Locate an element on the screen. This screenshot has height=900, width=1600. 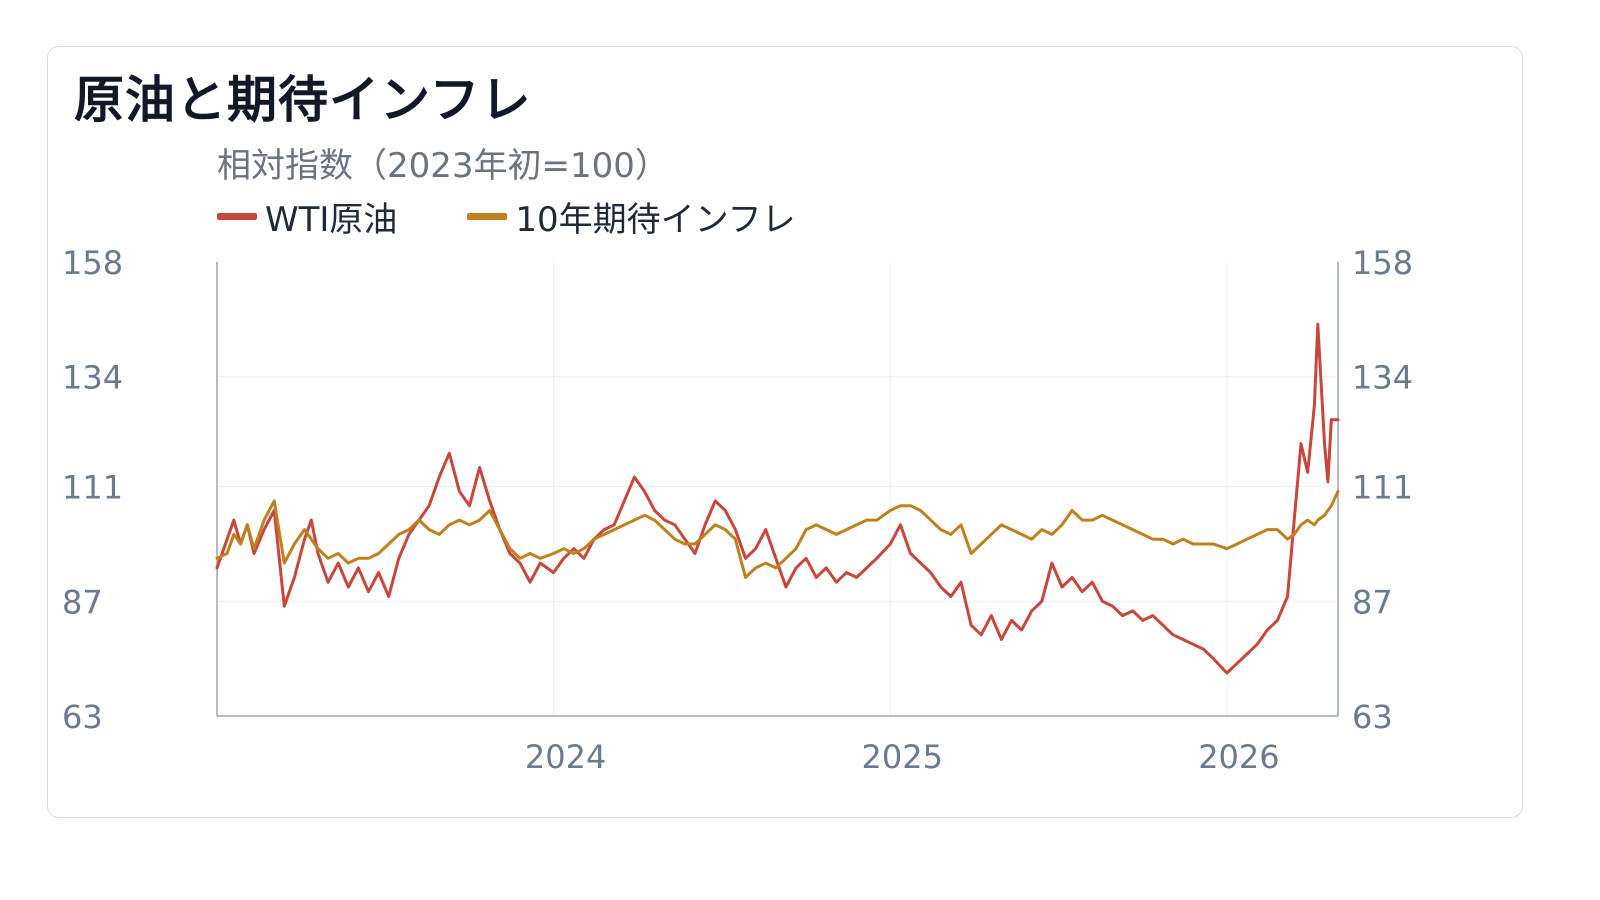
chart-subtitle: 相対指数（2023年初=100） is located at coordinates (443, 166).